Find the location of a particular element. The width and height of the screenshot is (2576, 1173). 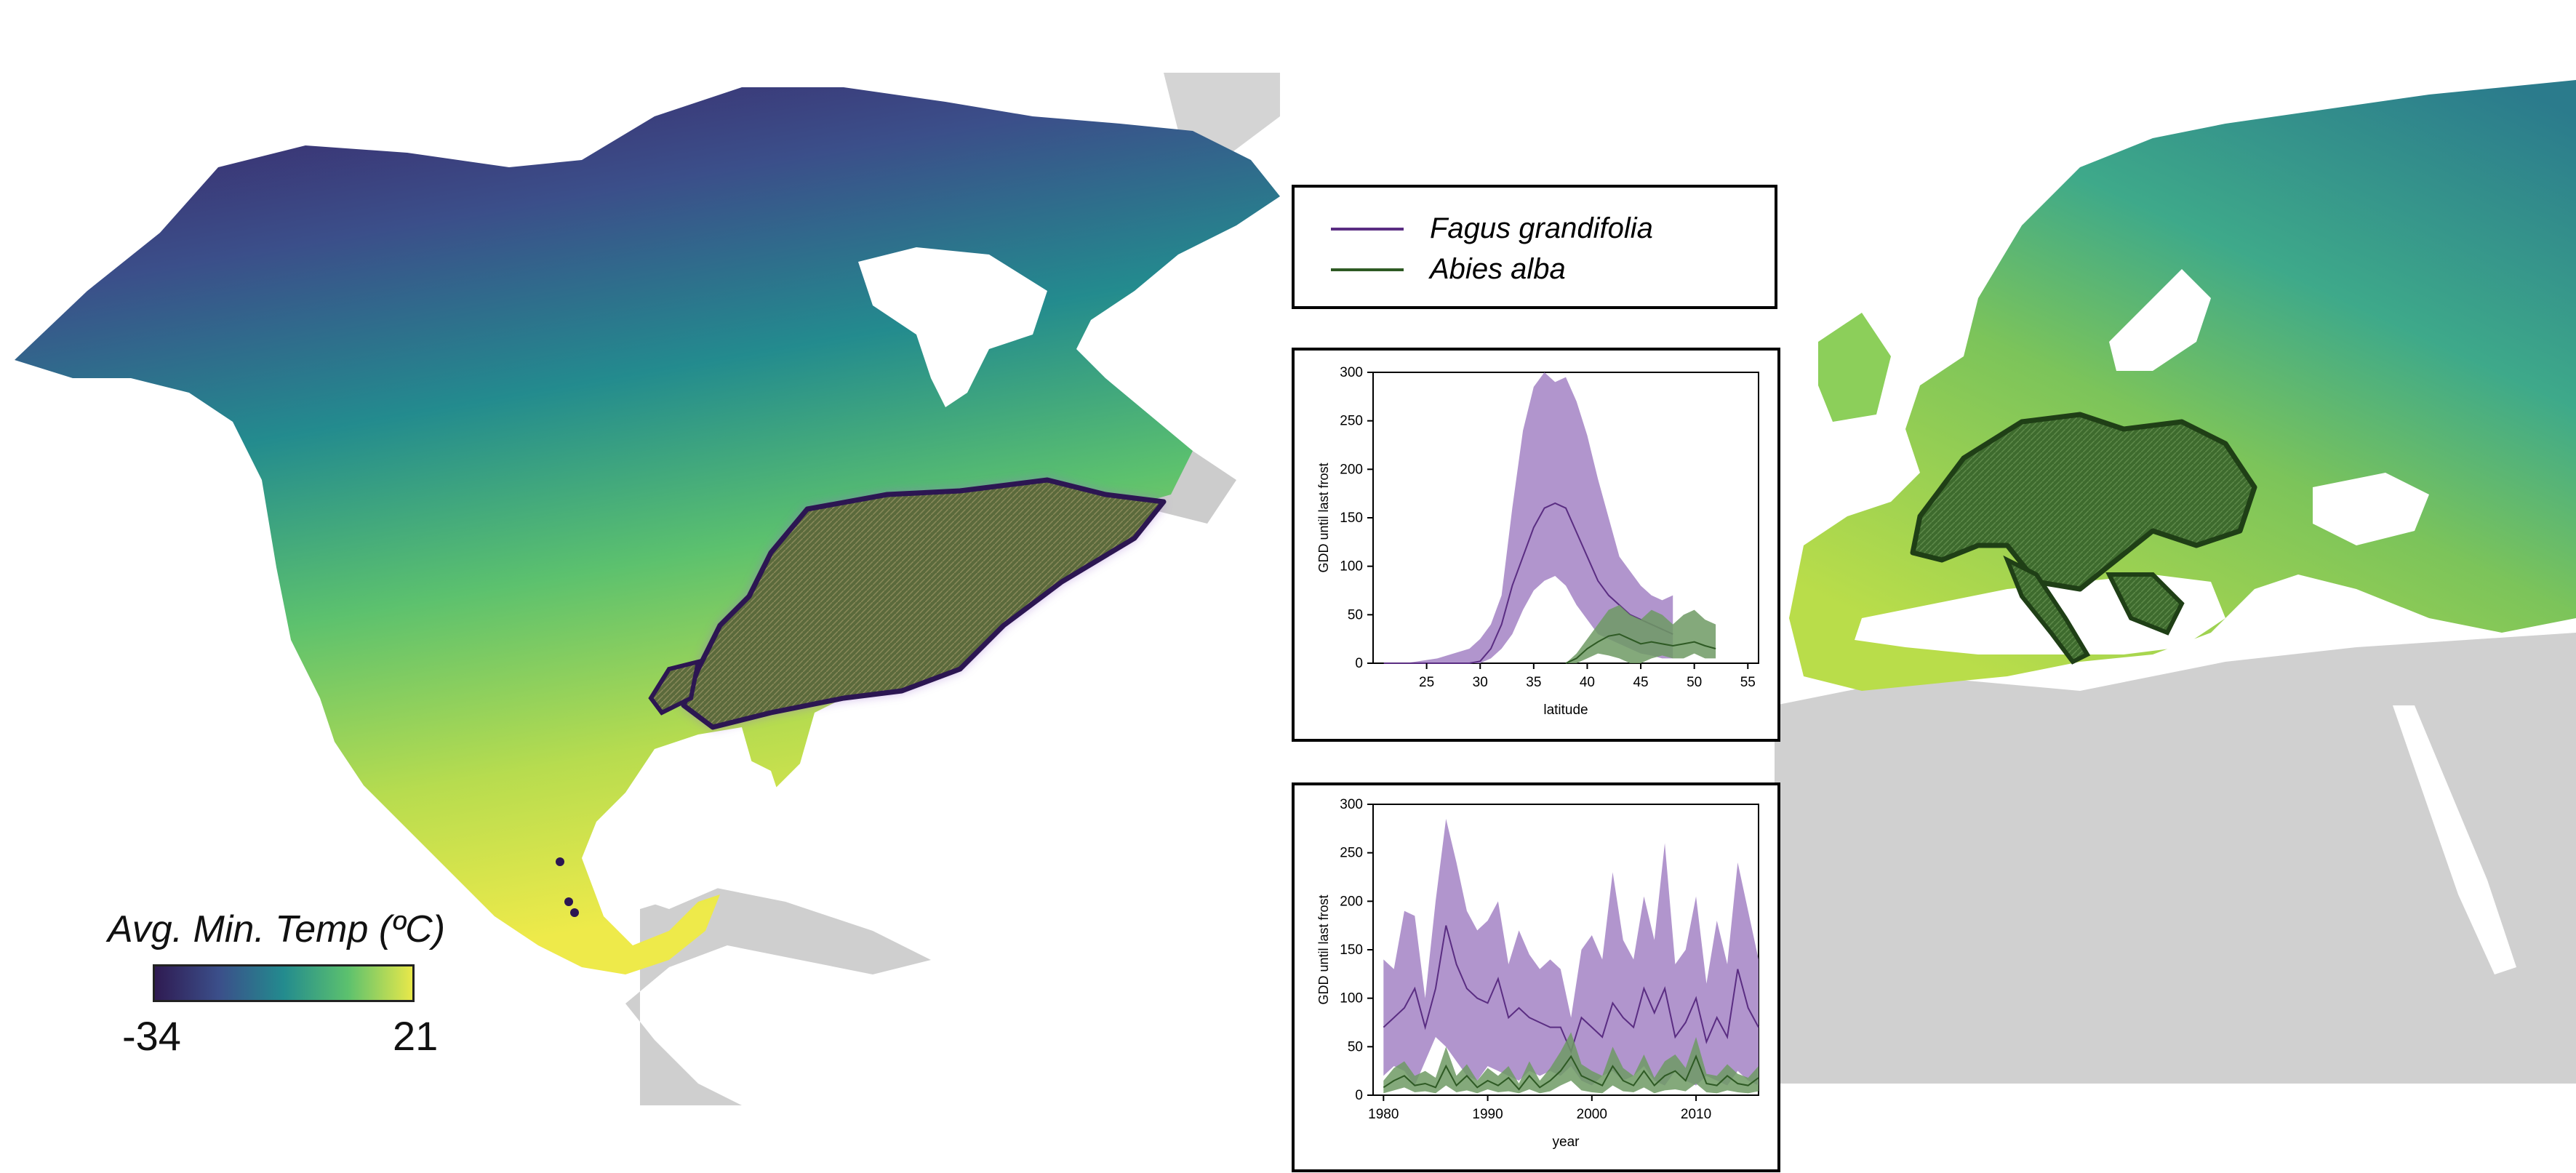

abies-range-balkans is located at coordinates (2145, 604).